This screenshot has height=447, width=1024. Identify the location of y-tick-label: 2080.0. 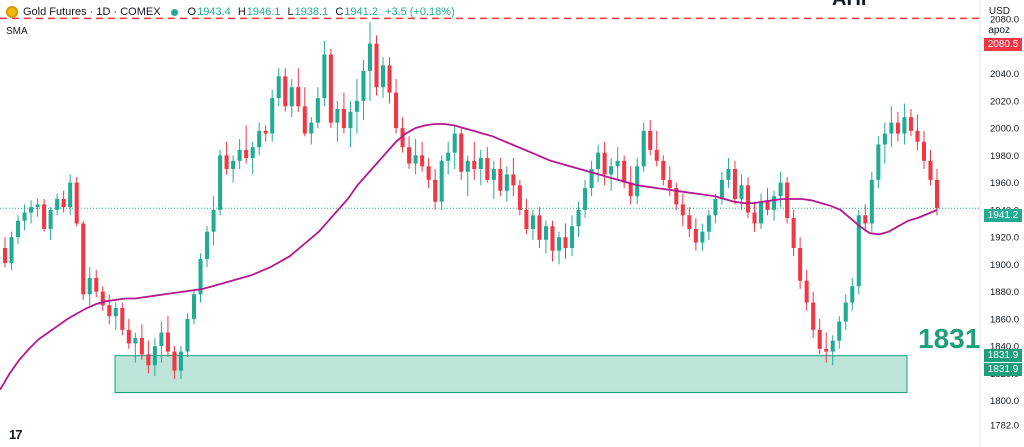
(1004, 20).